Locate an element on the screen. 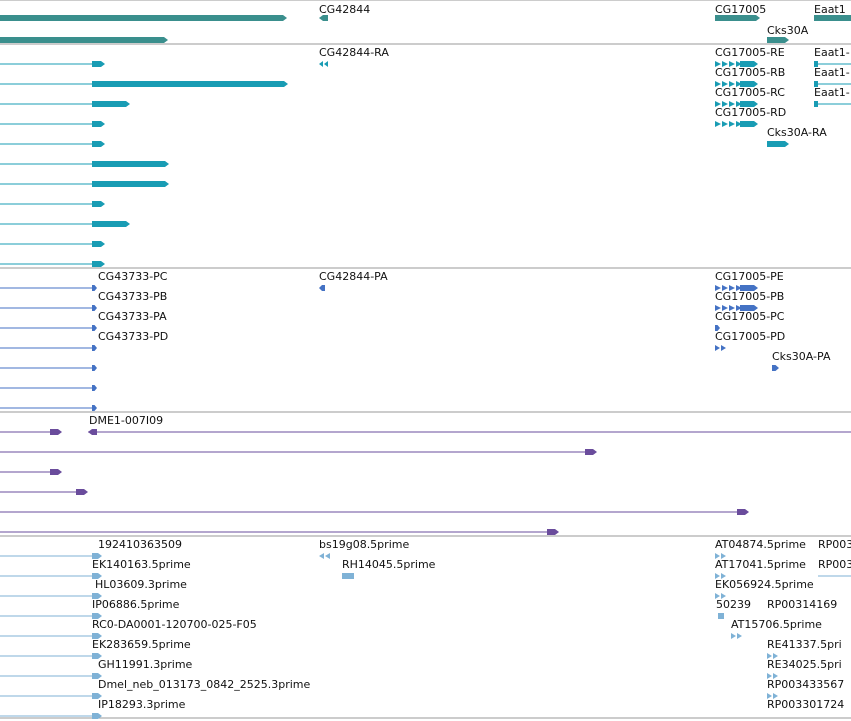 This screenshot has width=851, height=721. feature-label: AT17041.5prime is located at coordinates (760, 564).